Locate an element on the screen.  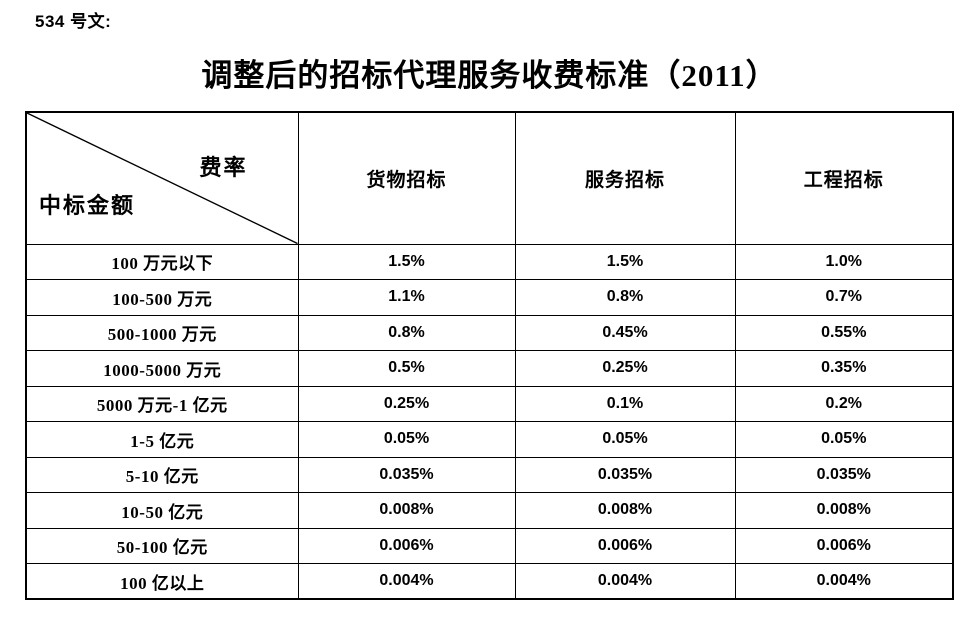
table-row: 100 亿以上 0.004% 0.004% 0.004% is located at coordinates (489, 581).